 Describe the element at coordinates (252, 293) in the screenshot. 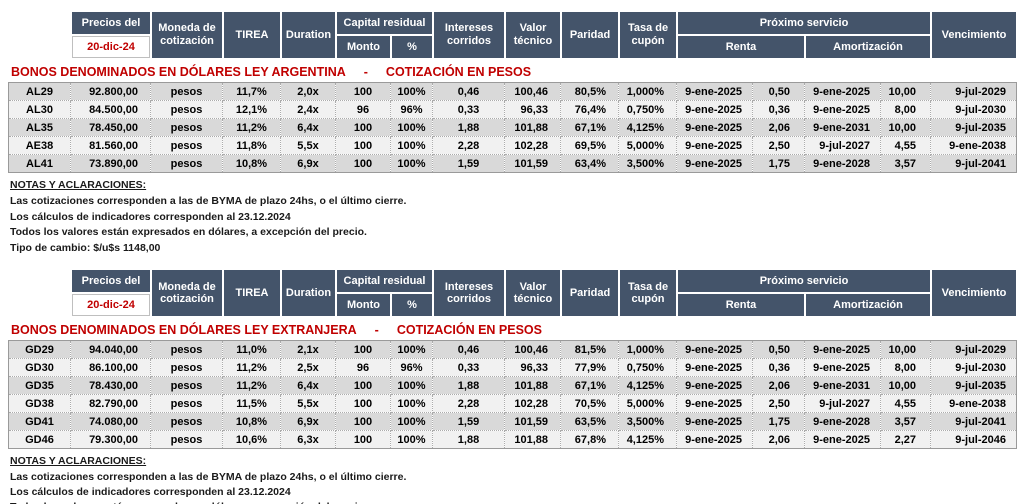

I see `col-header-tirea: TIREA` at that location.